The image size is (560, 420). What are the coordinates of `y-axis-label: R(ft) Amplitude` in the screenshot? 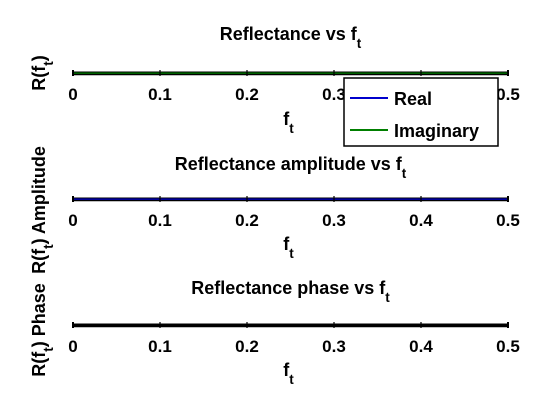 It's located at (42, 210).